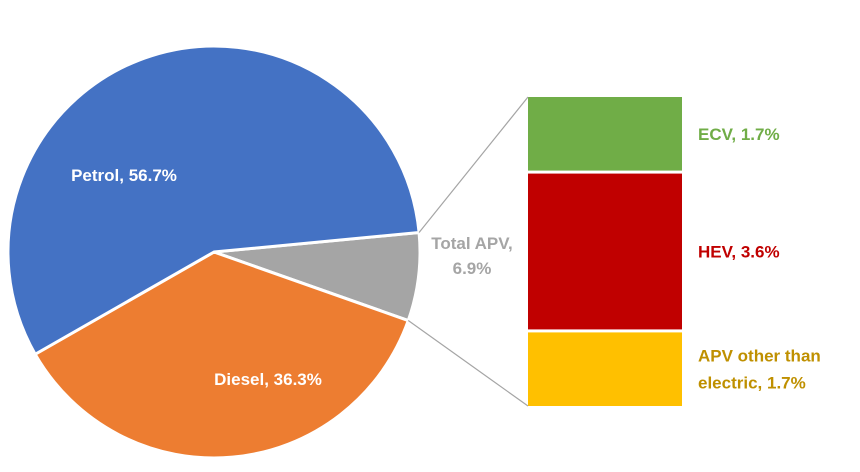 The height and width of the screenshot is (472, 860). What do you see at coordinates (739, 134) in the screenshot?
I see `bar-label-ecv: ECV, 1.7%` at bounding box center [739, 134].